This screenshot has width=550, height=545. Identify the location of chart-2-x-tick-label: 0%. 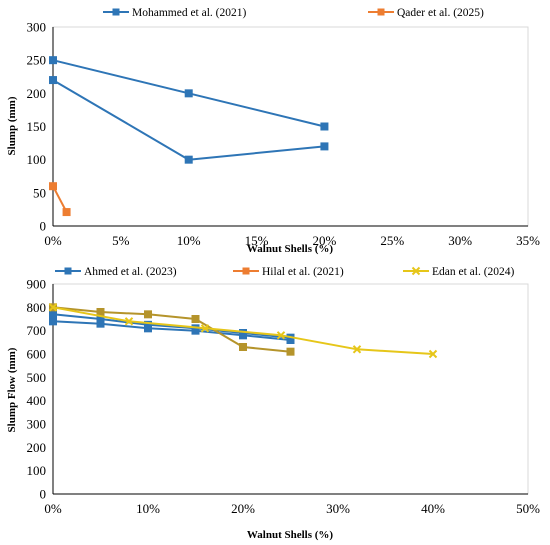
(53, 508).